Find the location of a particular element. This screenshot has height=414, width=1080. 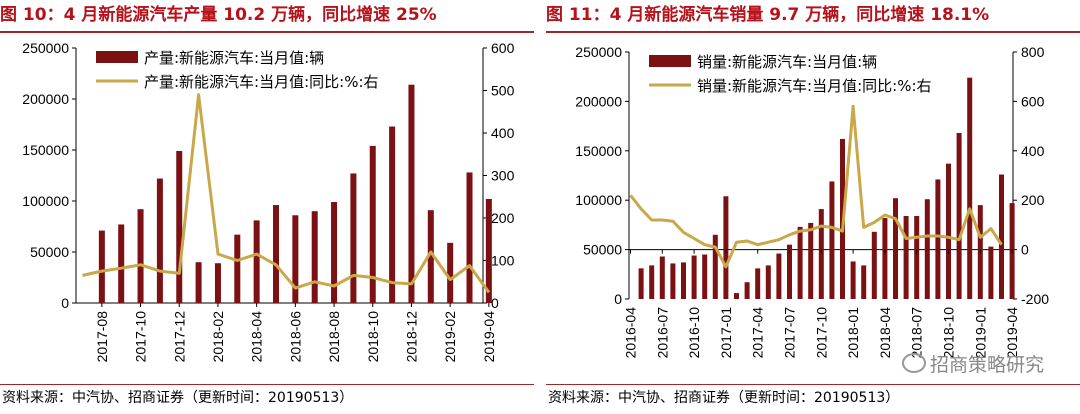

line-series is located at coordinates (816, 186).